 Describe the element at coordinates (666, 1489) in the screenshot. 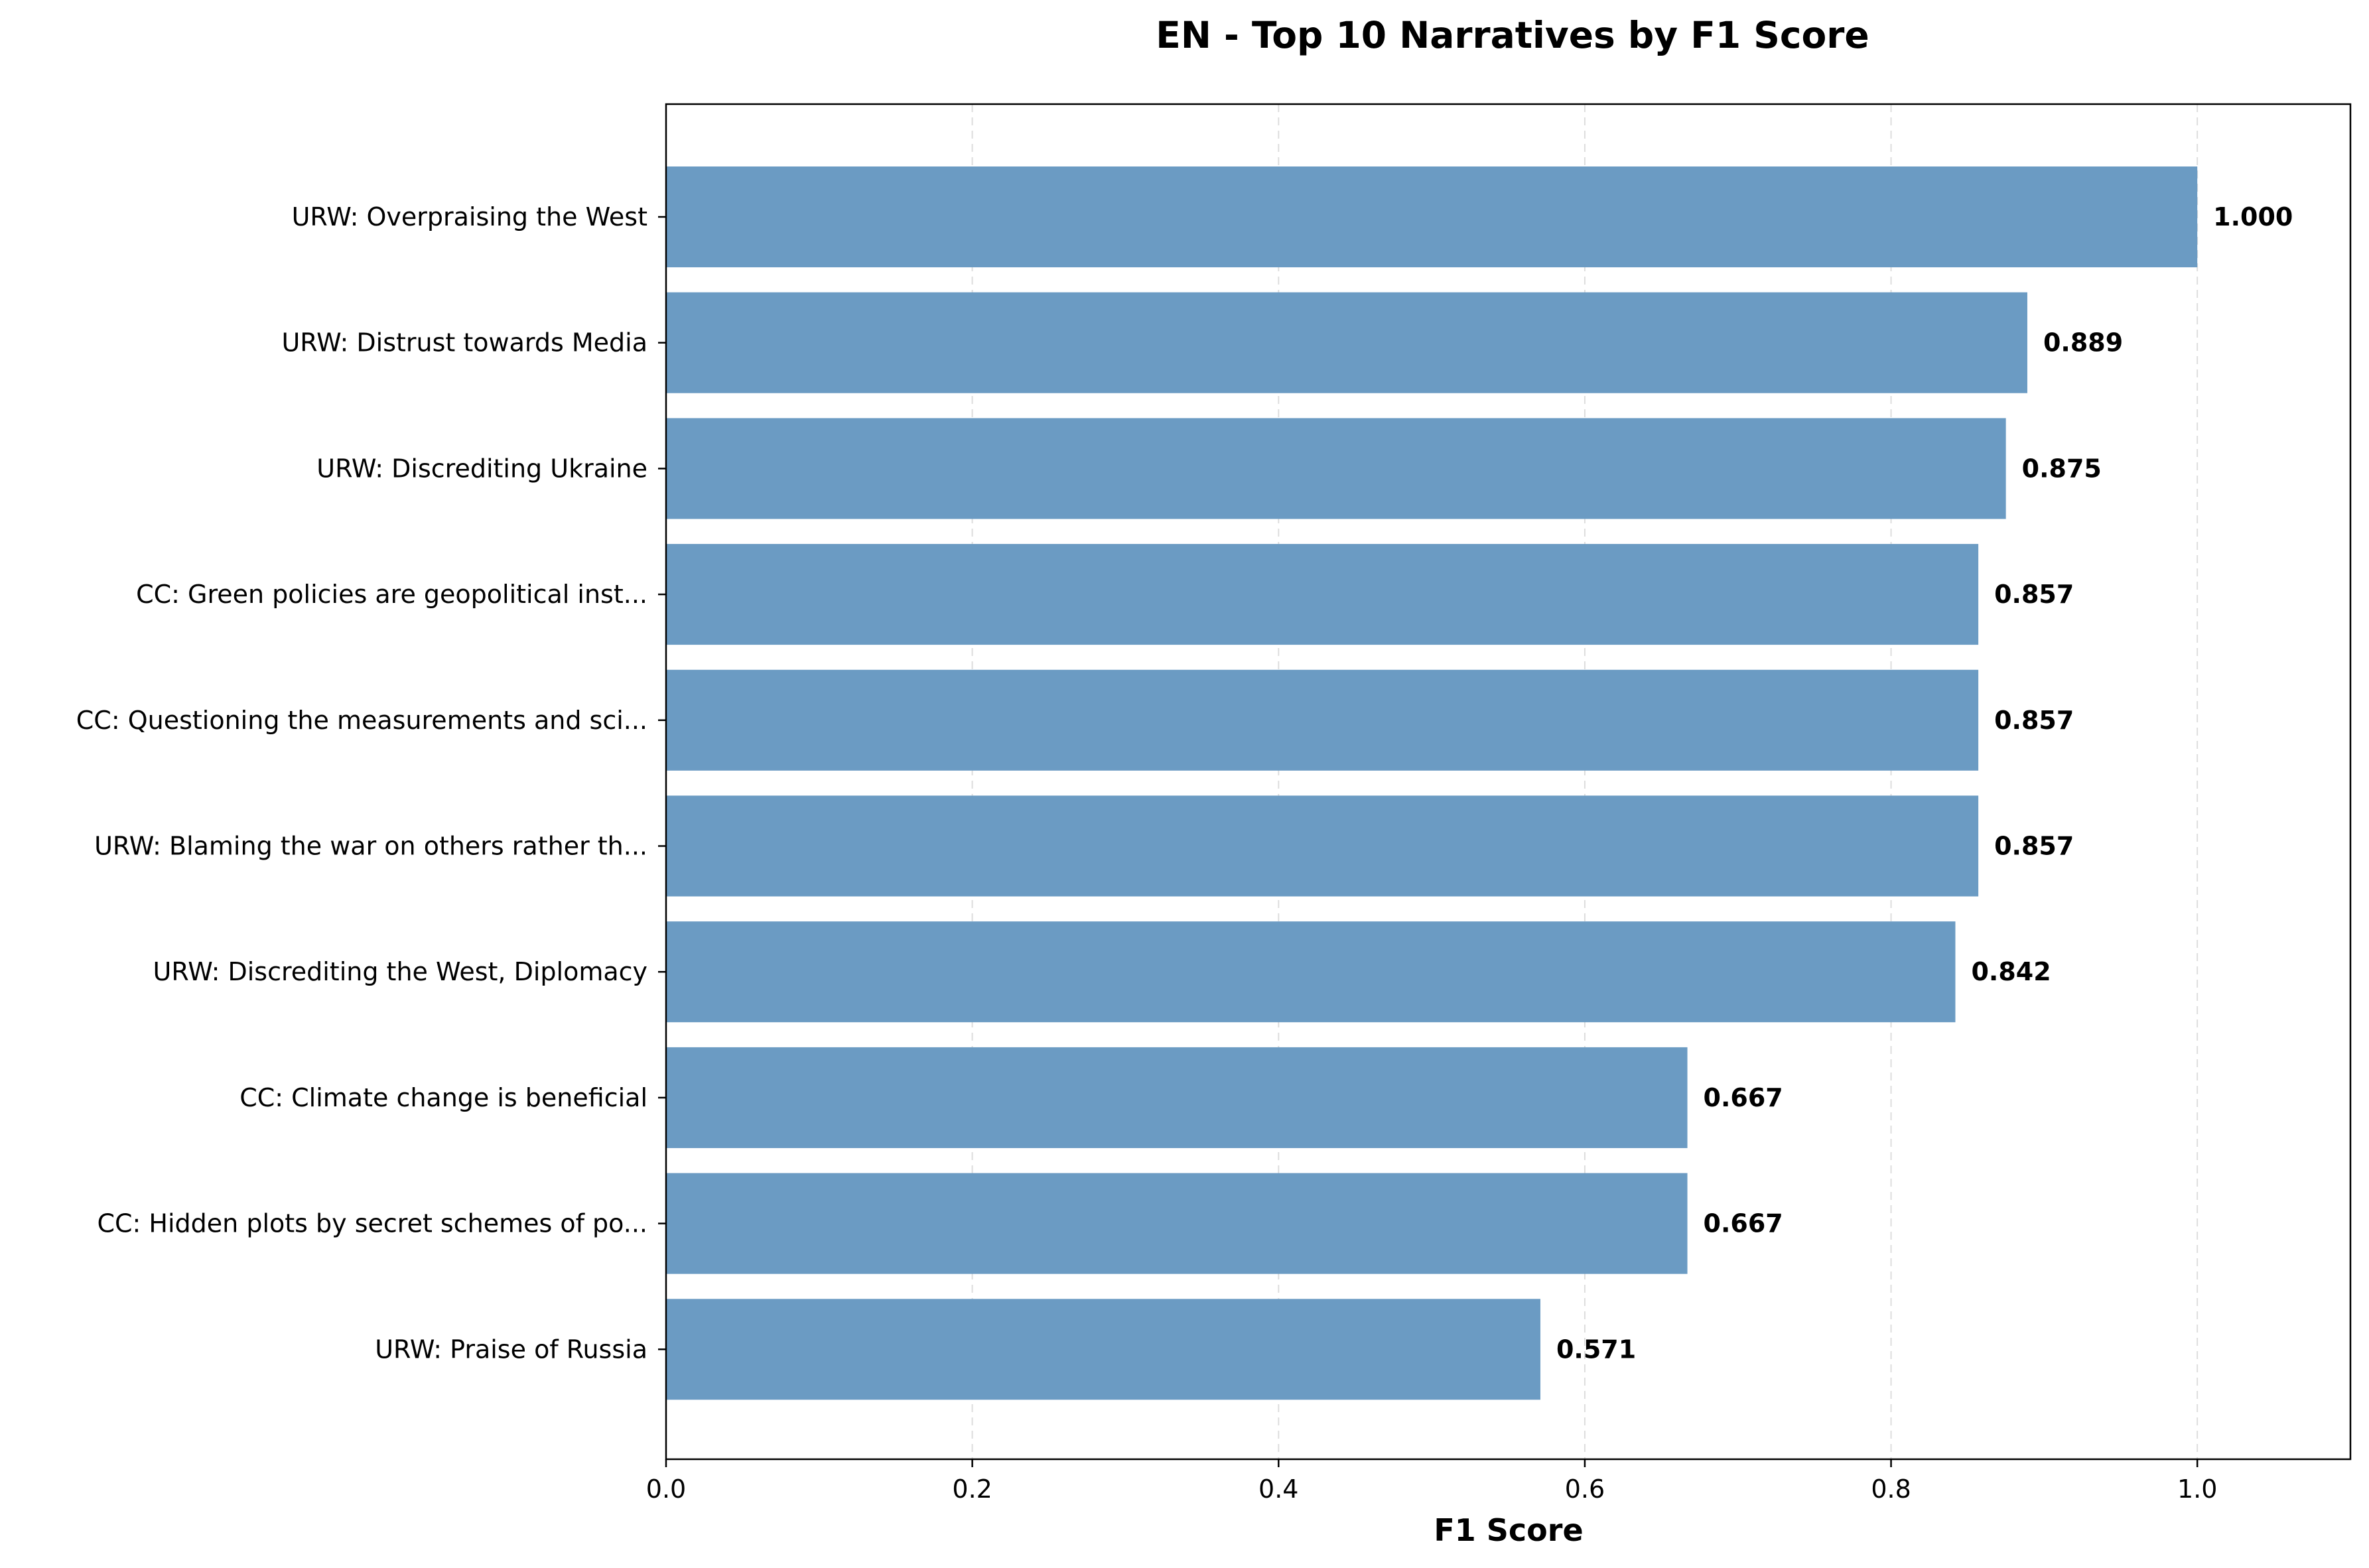

I see `x-tick-label: 0.0` at that location.